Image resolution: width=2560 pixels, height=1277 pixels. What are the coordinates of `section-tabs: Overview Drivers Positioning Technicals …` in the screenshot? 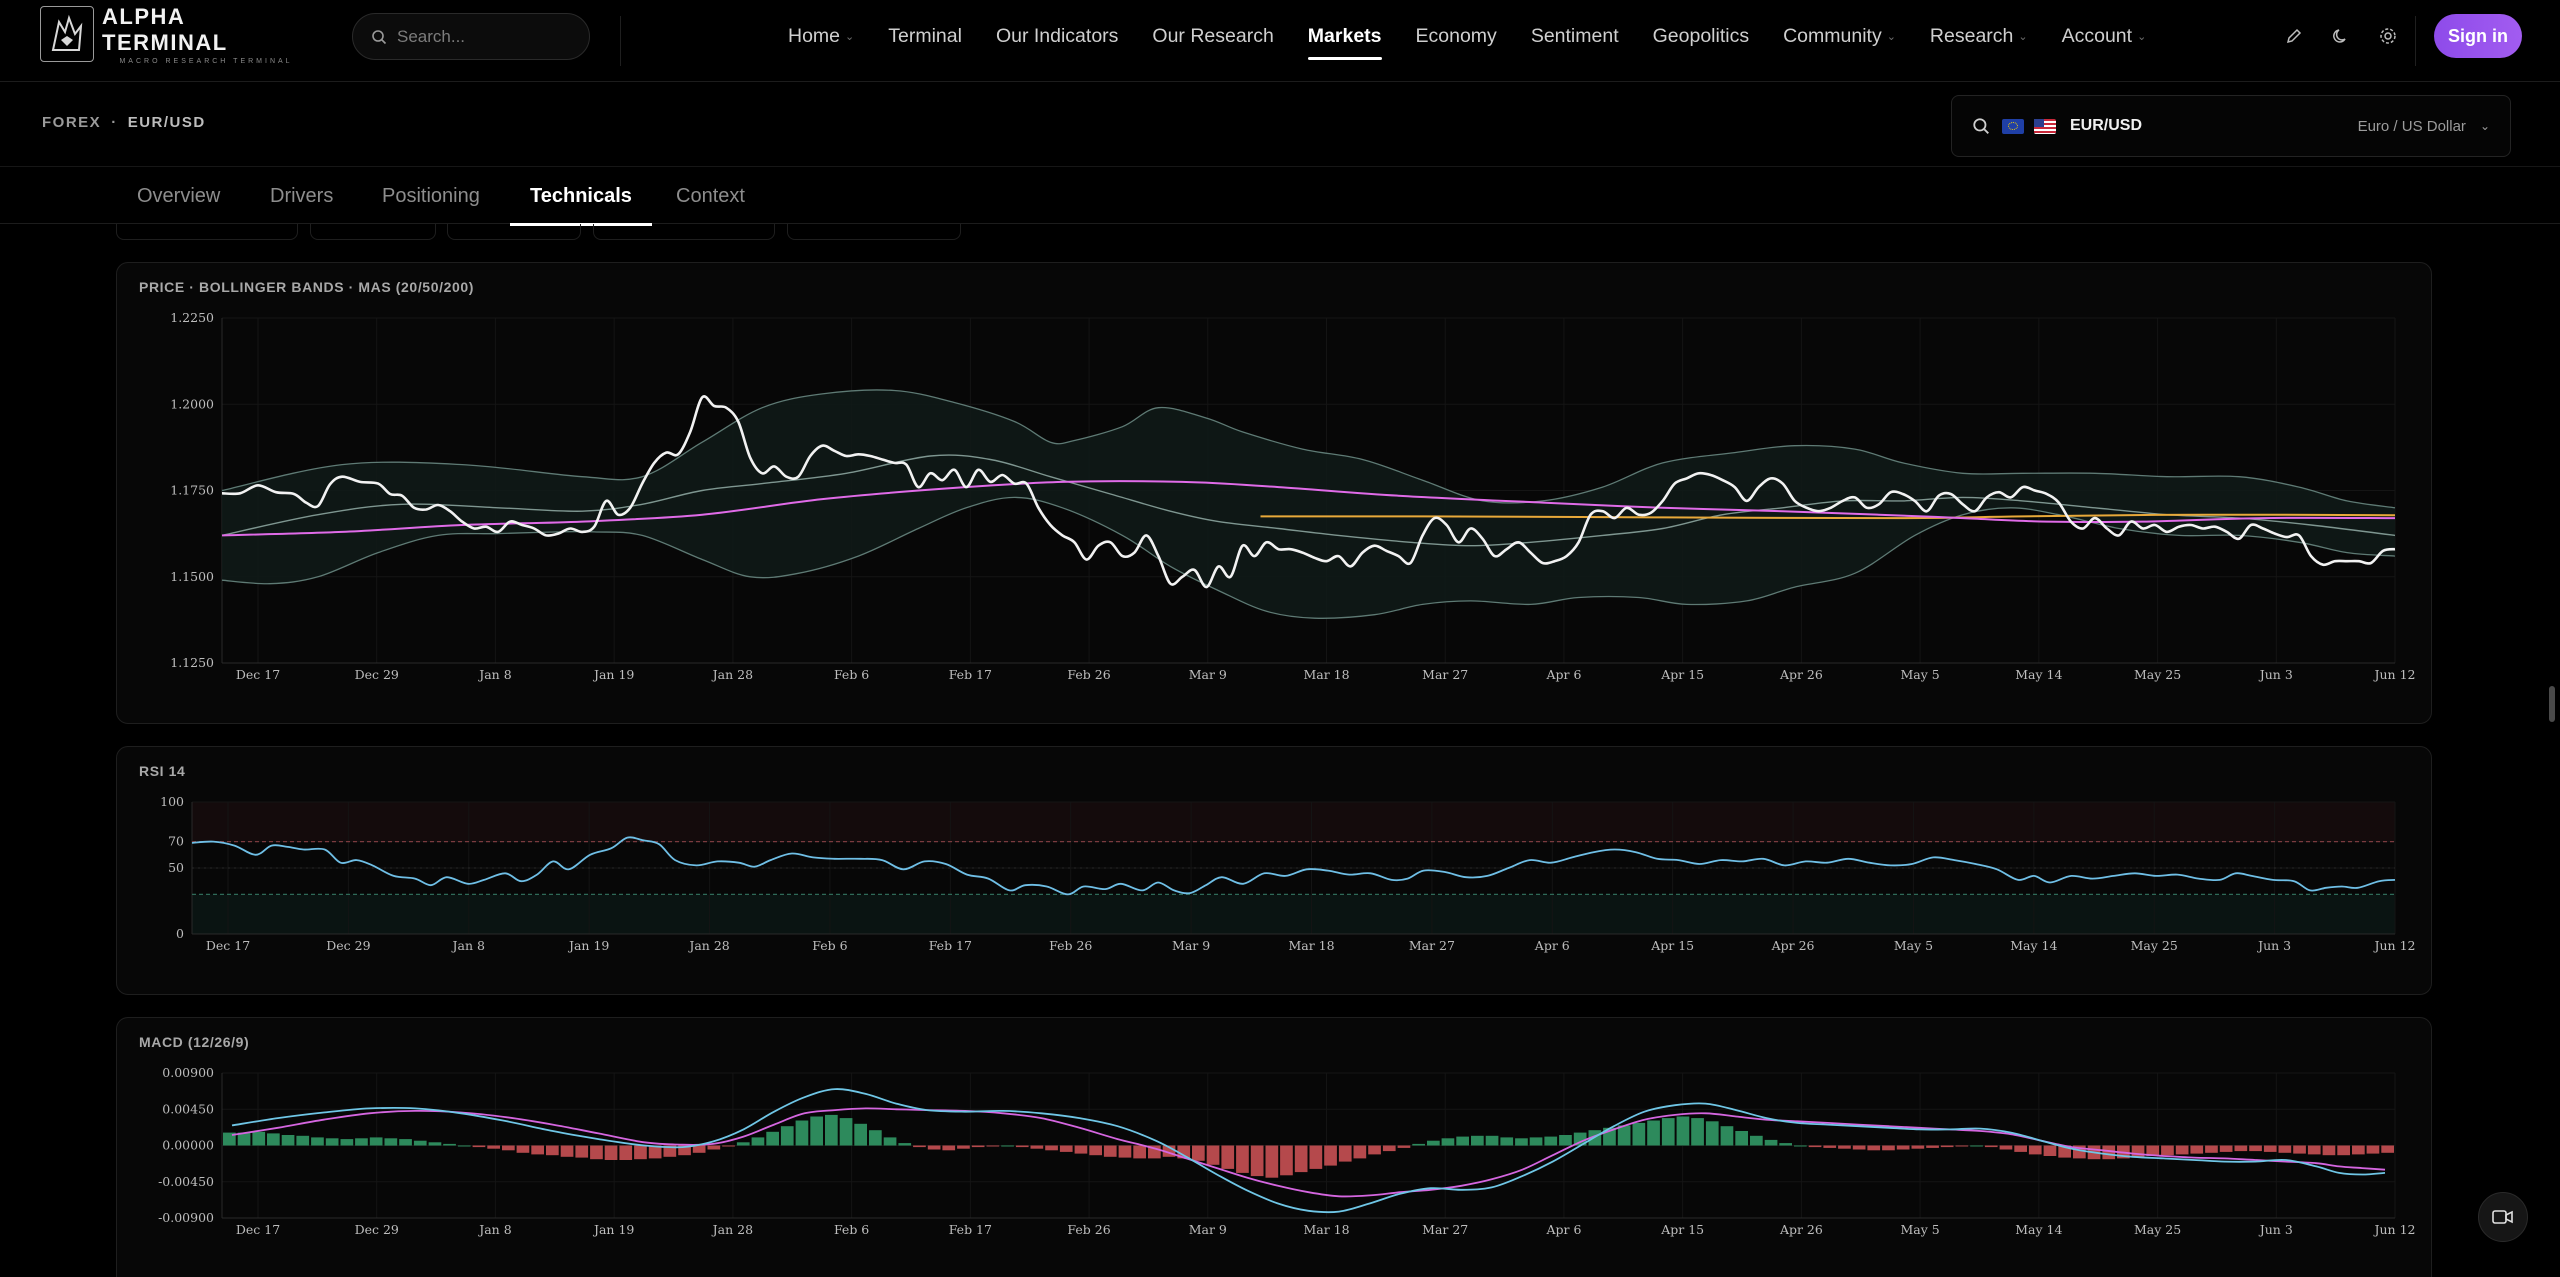 It's located at (1280, 196).